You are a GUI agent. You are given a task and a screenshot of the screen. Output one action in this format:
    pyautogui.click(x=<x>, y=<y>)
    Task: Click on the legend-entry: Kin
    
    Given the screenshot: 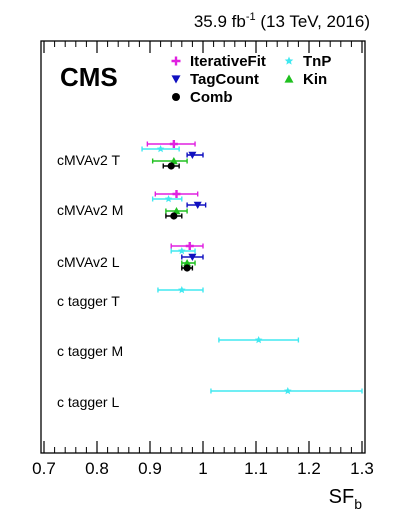 What is the action you would take?
    pyautogui.click(x=305, y=79)
    